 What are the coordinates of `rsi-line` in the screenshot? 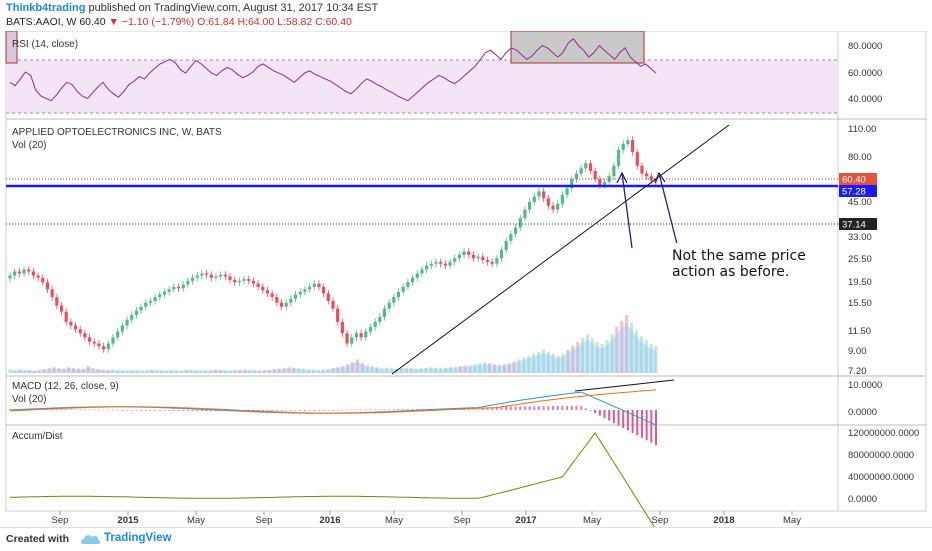 It's located at (333, 69).